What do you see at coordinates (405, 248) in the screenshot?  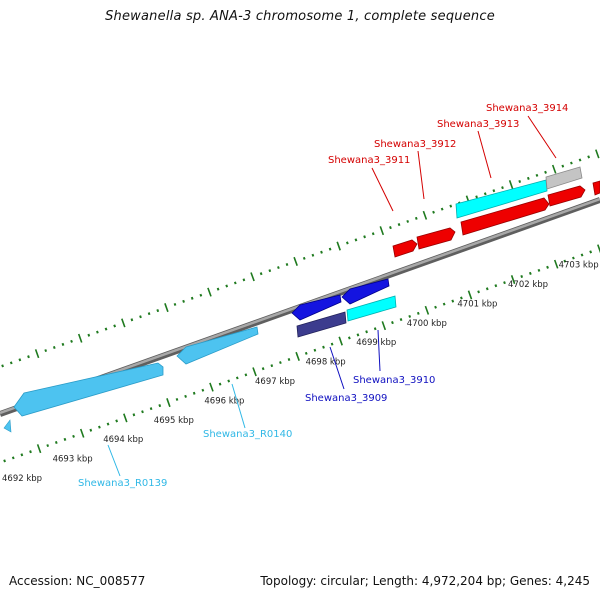 I see `gene-shewana3-3911-shape` at bounding box center [405, 248].